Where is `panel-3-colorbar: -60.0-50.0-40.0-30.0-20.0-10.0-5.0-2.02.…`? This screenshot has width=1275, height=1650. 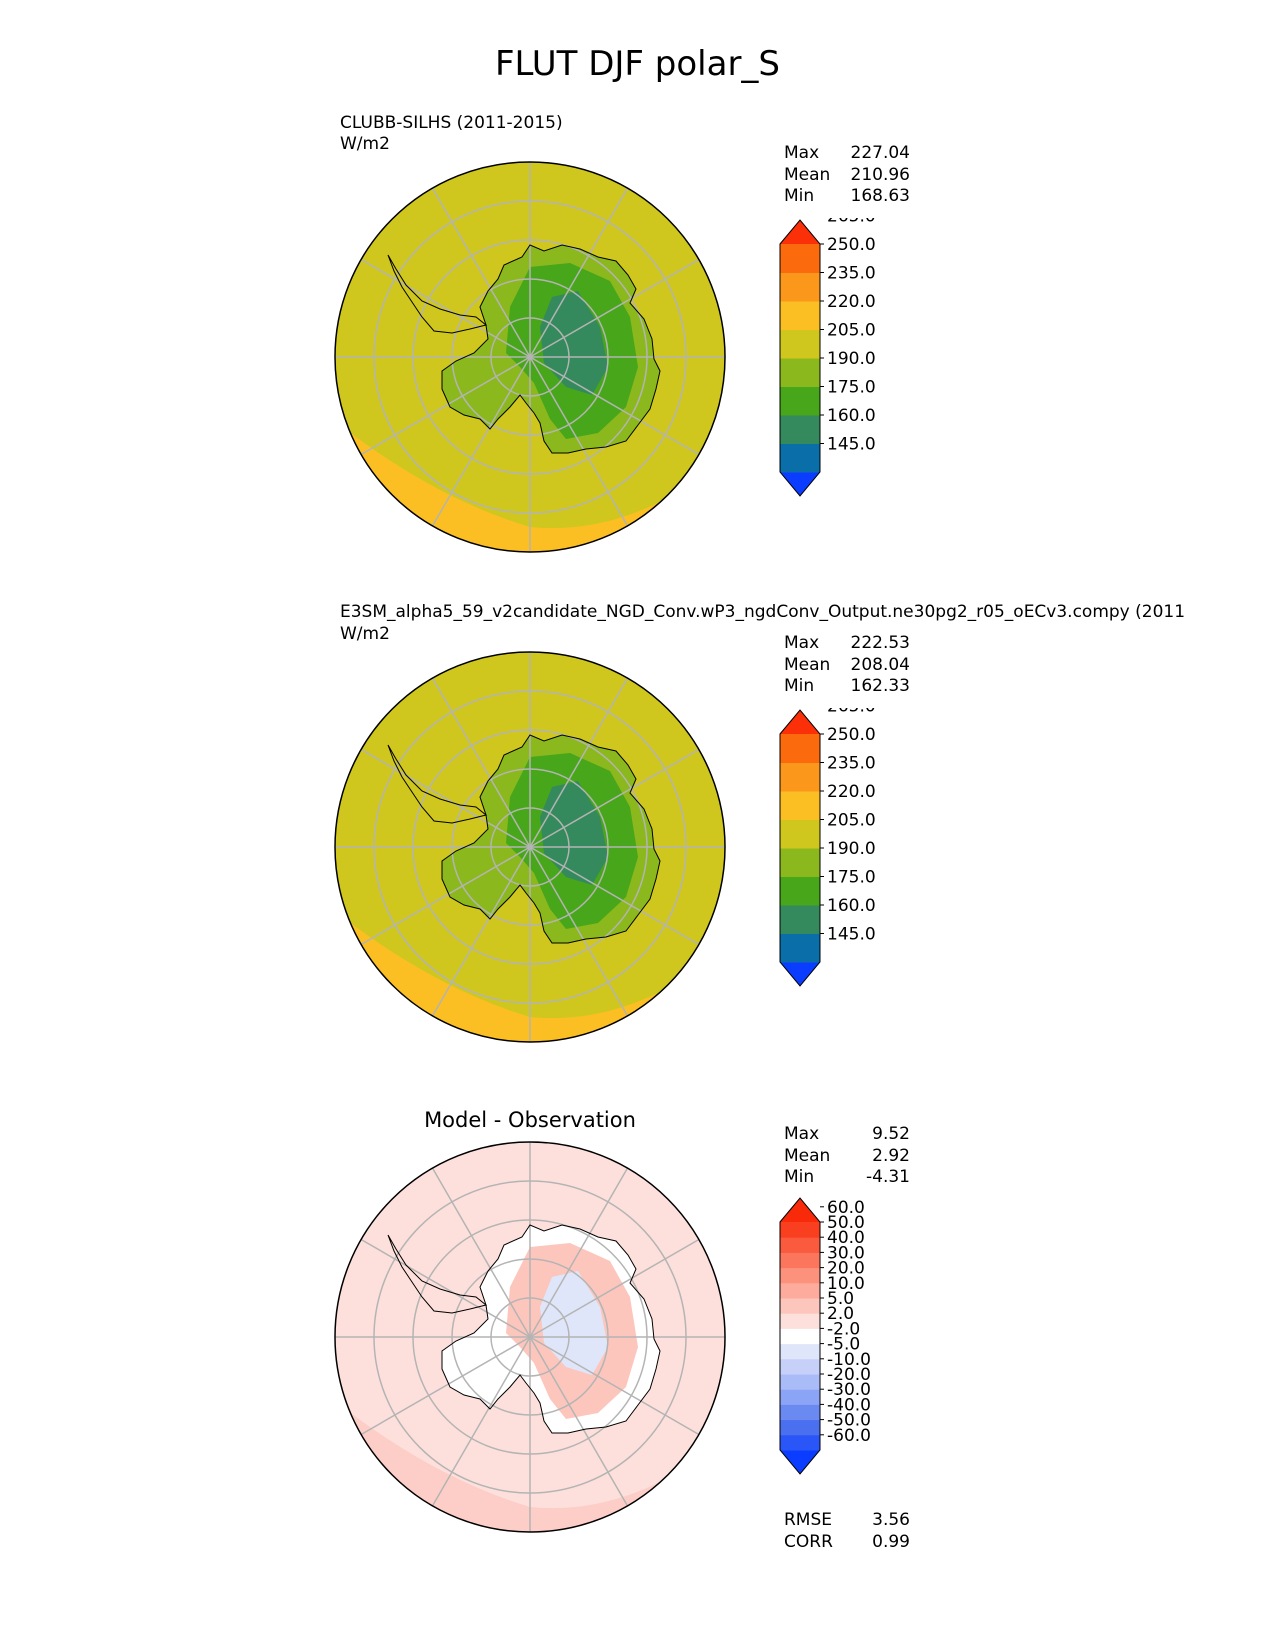
panel-3-colorbar: -60.0-50.0-40.0-30.0-20.0-10.0-5.0-2.02.… is located at coordinates (825, 1336).